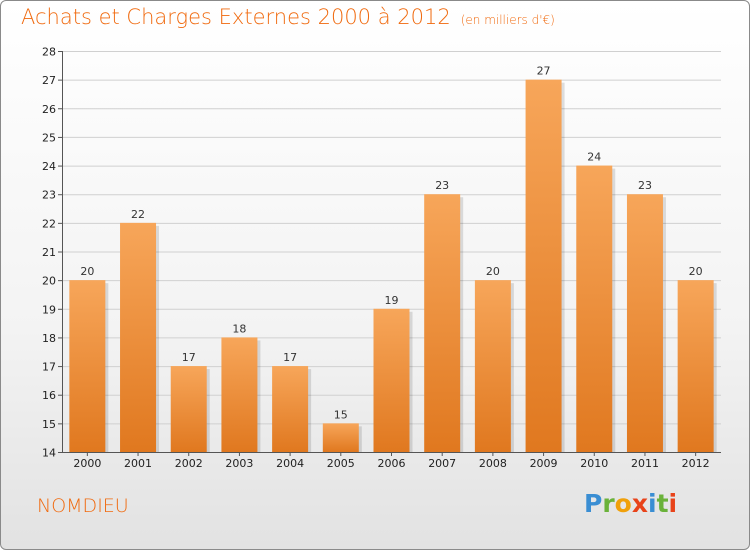 The width and height of the screenshot is (750, 550). What do you see at coordinates (138, 463) in the screenshot?
I see `x-tick-label: 2001` at bounding box center [138, 463].